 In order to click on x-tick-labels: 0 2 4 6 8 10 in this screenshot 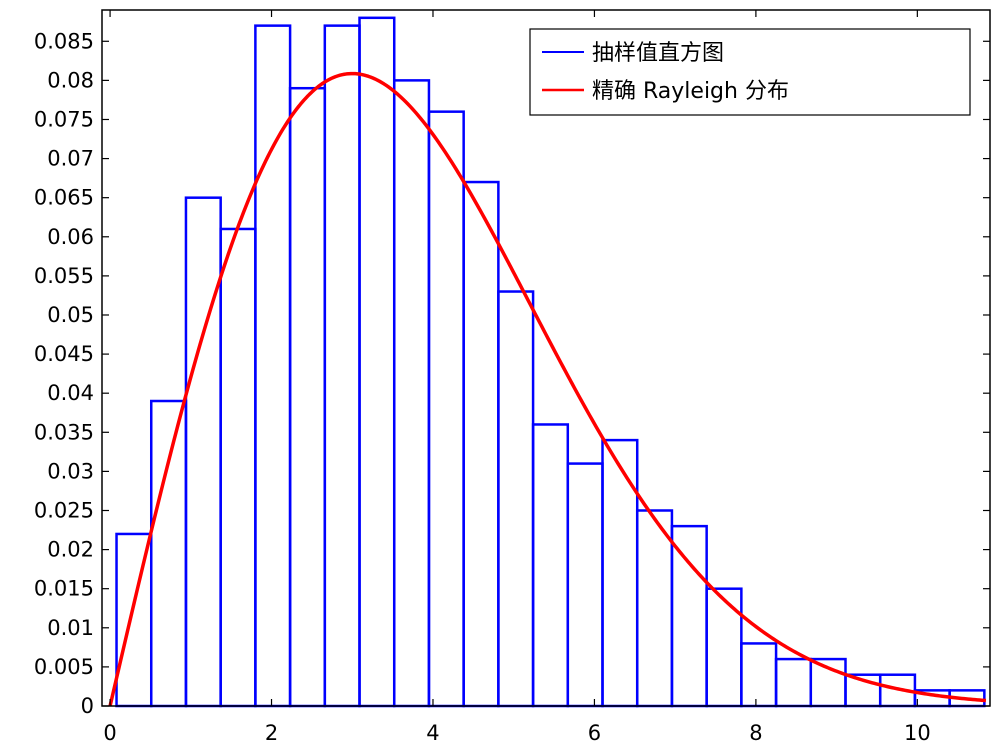, I will do `click(516, 733)`.